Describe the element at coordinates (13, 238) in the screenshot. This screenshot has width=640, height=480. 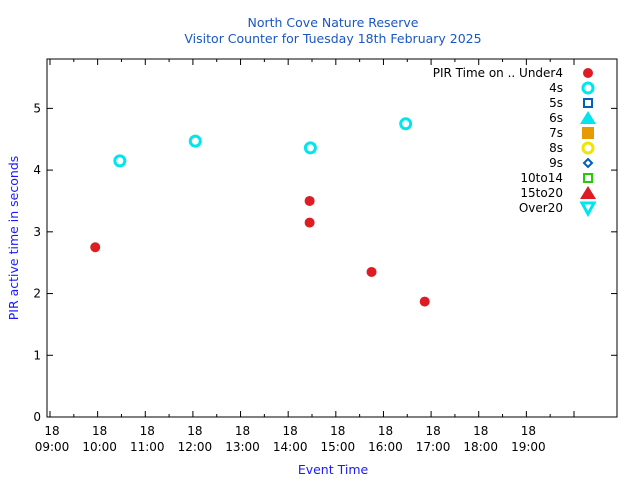
I see `y-axis-label: PIR active time in seconds` at that location.